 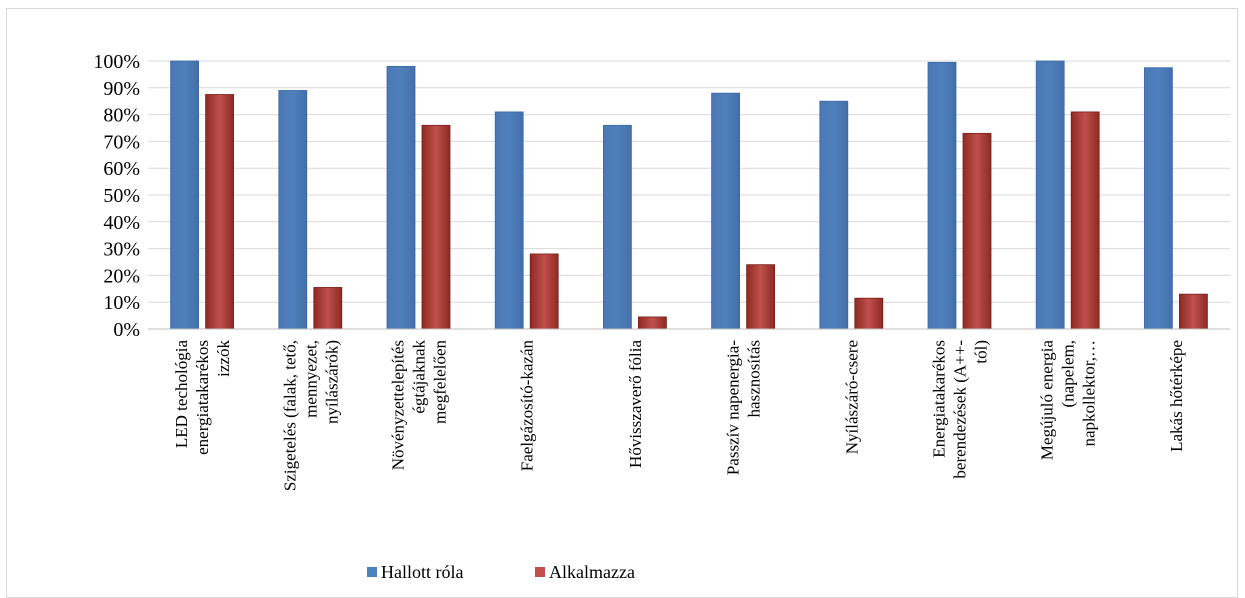 What do you see at coordinates (223, 358) in the screenshot?
I see `x-category-label-line: izzók` at bounding box center [223, 358].